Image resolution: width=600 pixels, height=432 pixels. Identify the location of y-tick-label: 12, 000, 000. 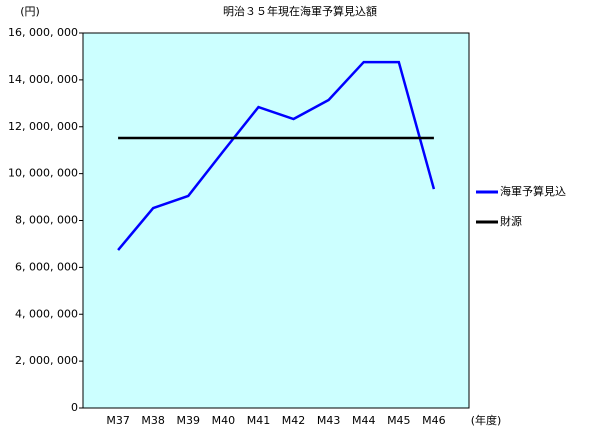
(43, 126).